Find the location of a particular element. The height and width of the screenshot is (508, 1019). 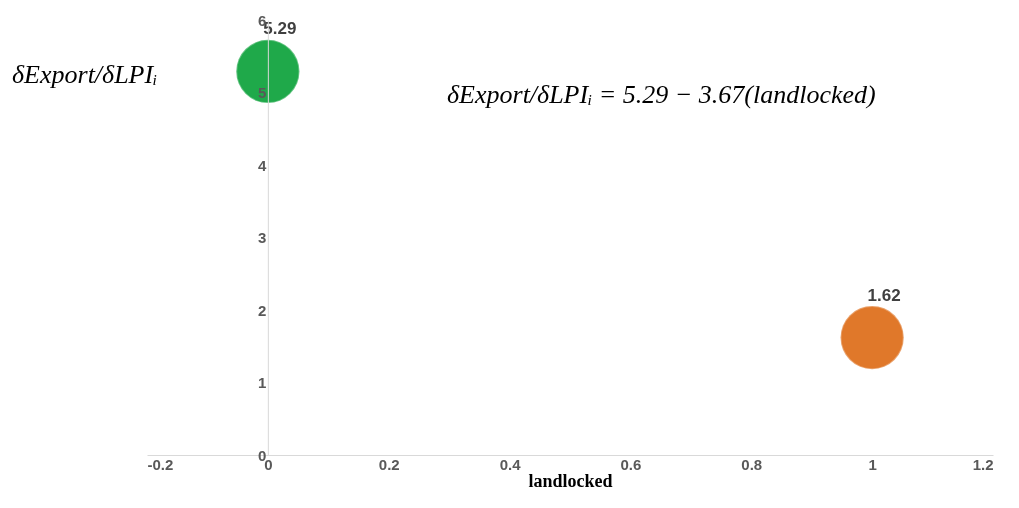

x-tick-label: 0.4 is located at coordinates (510, 464).